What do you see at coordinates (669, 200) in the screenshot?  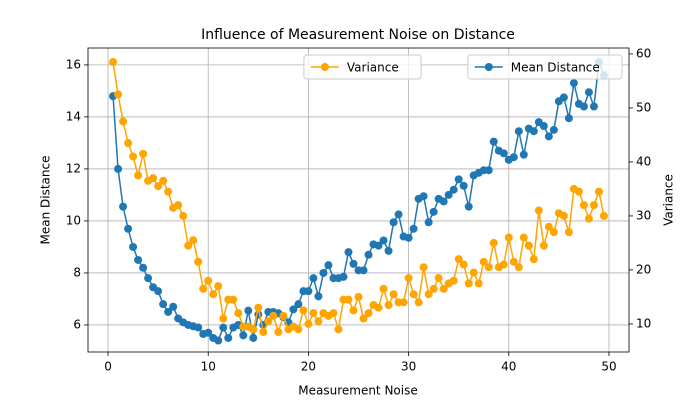 I see `y2-axis-label: Variance` at bounding box center [669, 200].